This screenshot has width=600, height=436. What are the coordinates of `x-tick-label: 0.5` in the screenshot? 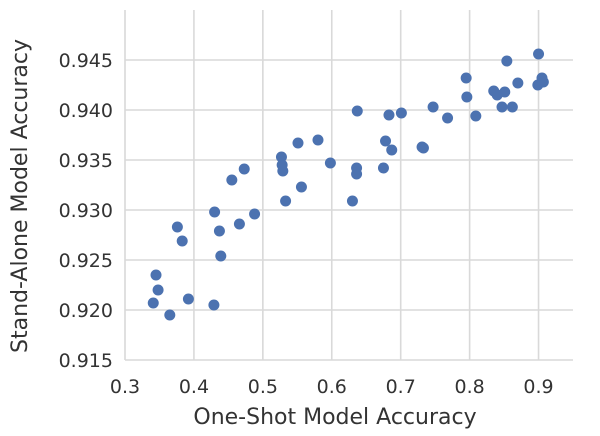 It's located at (263, 387).